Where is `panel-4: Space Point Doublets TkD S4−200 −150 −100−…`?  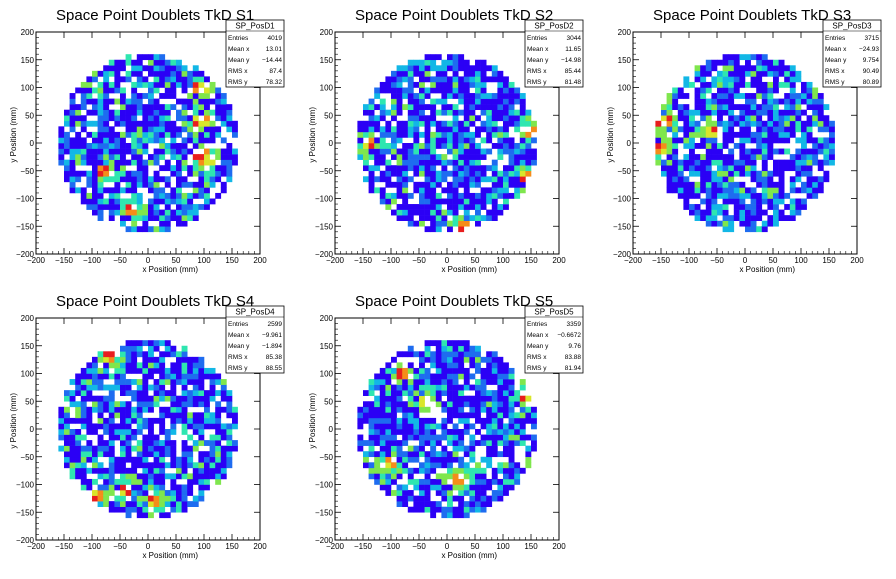 panel-4: Space Point Doublets TkD S4−200 −150 −100−… is located at coordinates (147, 426).